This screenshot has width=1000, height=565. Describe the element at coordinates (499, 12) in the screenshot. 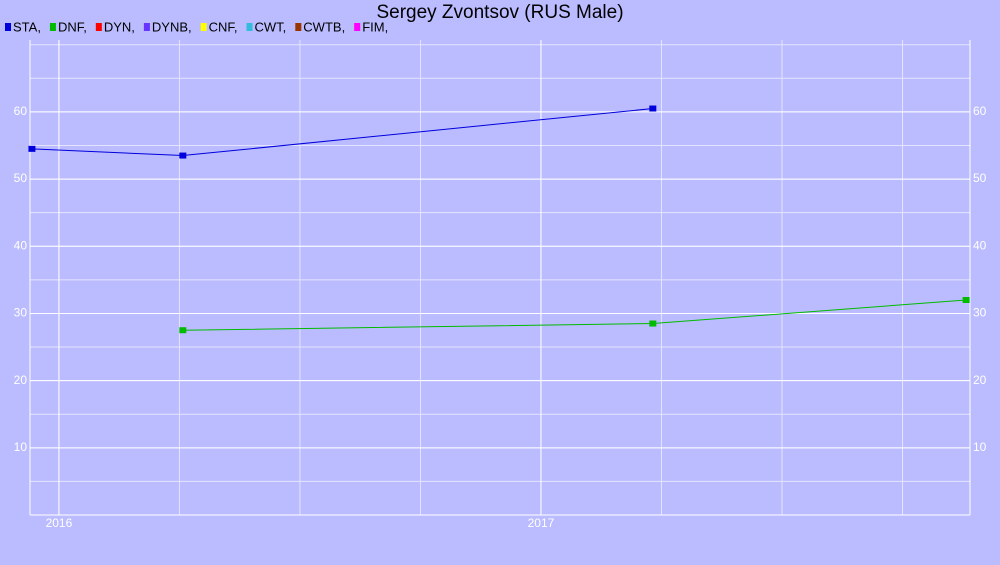

I see `chart-title: Sergey Zvontsov (RUS Male)` at that location.